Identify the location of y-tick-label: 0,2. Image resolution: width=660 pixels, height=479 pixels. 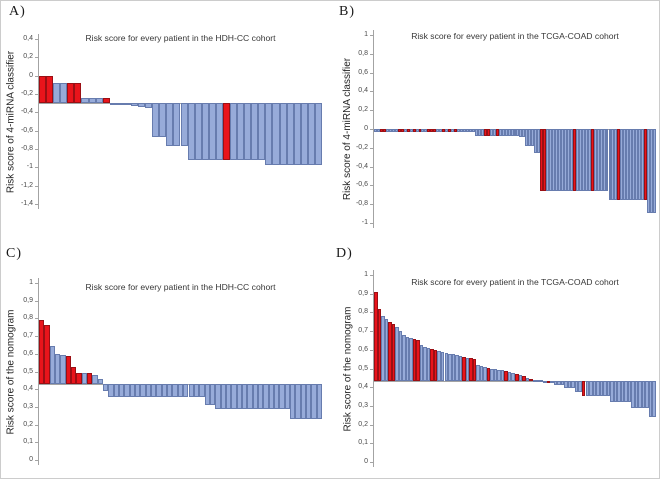
(28, 57).